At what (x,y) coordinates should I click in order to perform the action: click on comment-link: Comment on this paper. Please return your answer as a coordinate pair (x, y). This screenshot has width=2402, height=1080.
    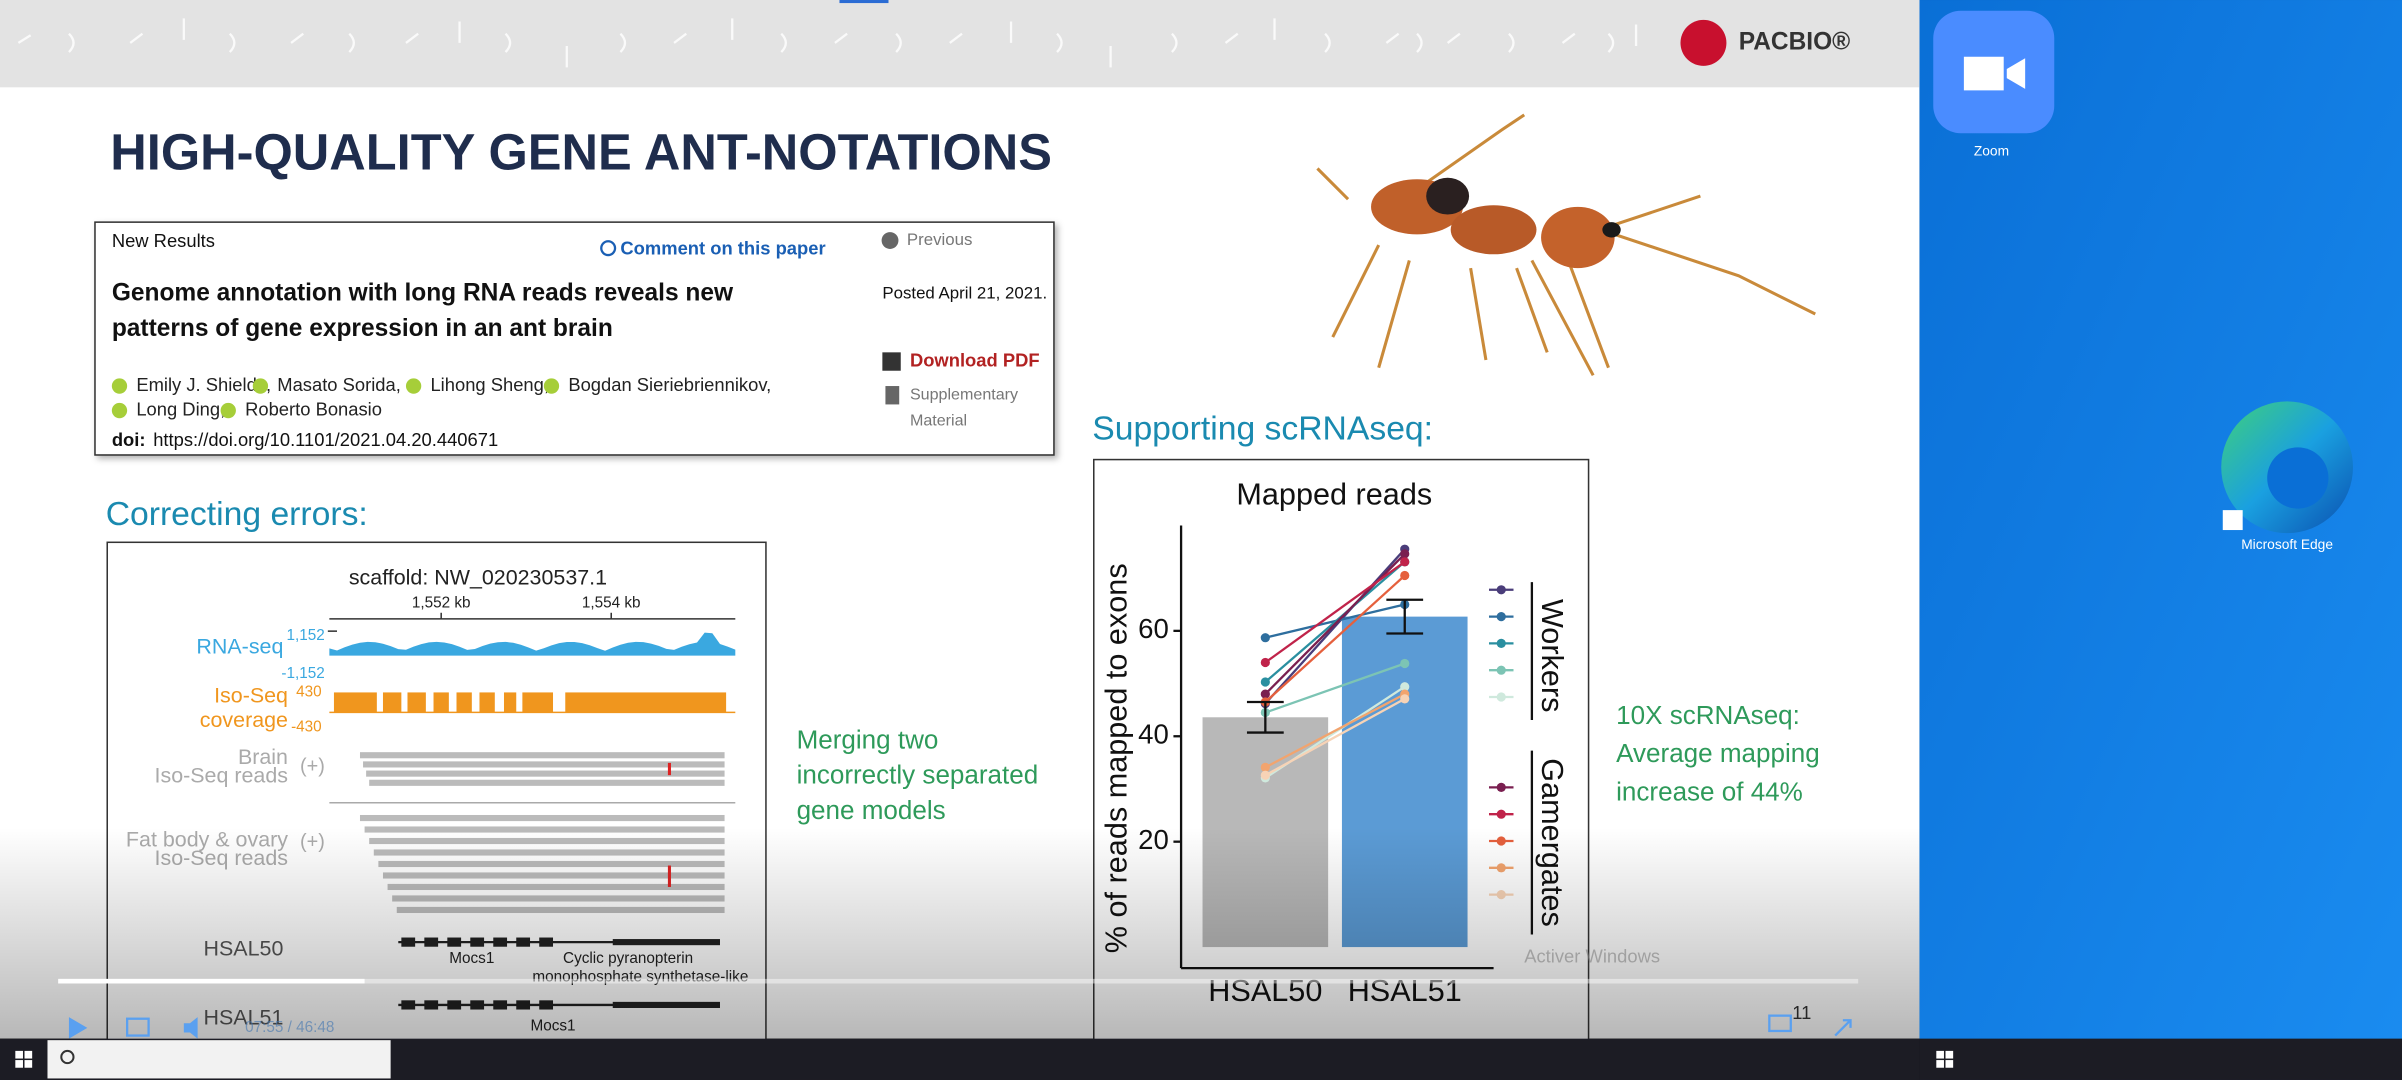
    Looking at the image, I should click on (722, 248).